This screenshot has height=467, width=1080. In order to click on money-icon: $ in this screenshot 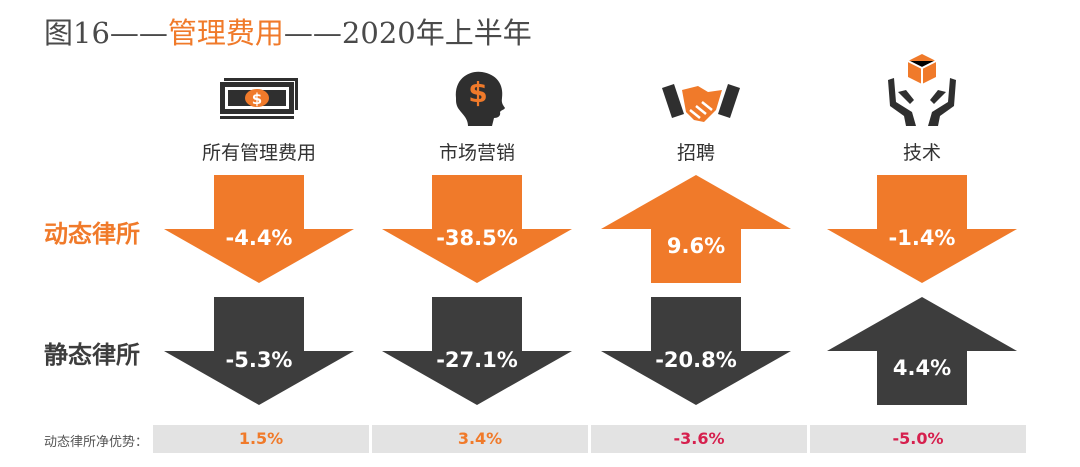, I will do `click(259, 98)`.